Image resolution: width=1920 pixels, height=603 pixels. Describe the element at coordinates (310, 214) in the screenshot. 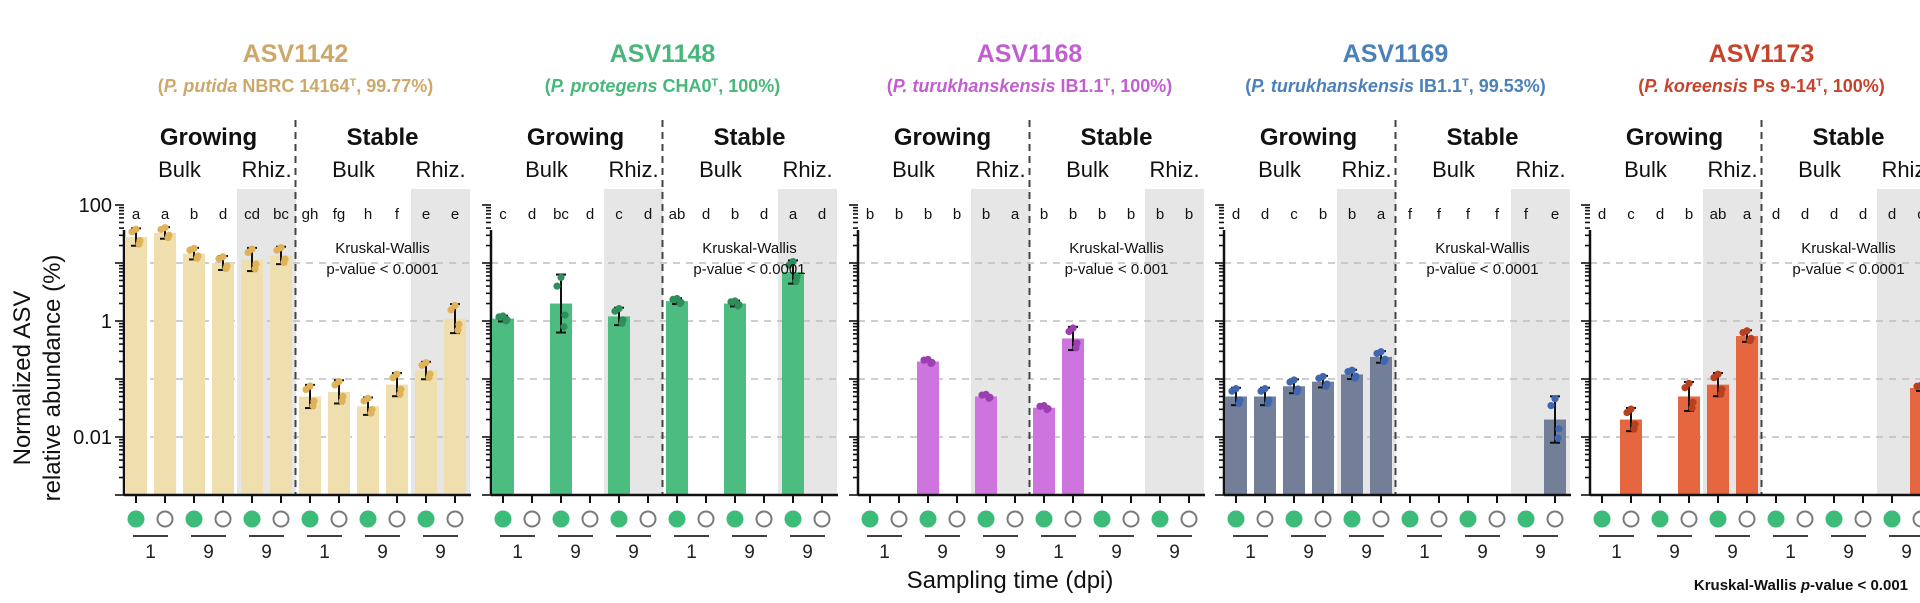

I see `significance-letter: gh` at that location.